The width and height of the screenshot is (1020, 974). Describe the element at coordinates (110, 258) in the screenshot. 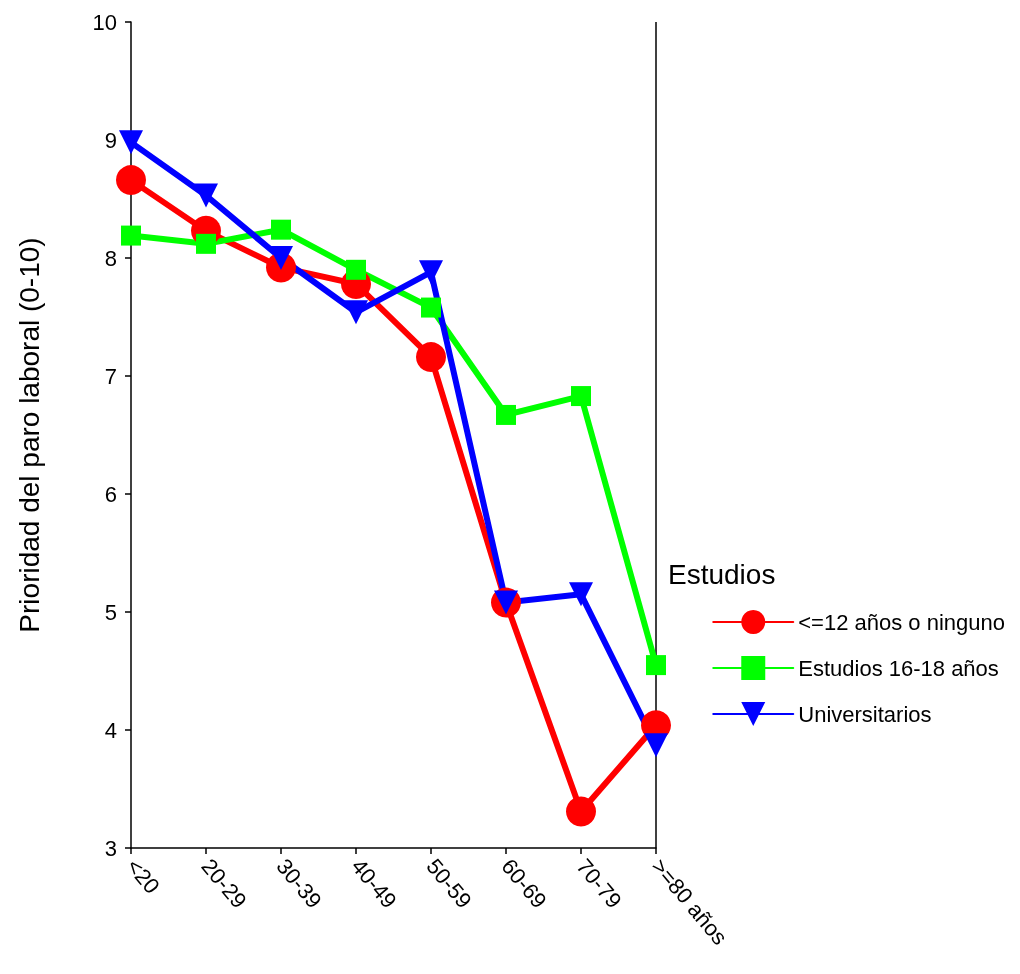

I see `y-tick-label: 8` at that location.